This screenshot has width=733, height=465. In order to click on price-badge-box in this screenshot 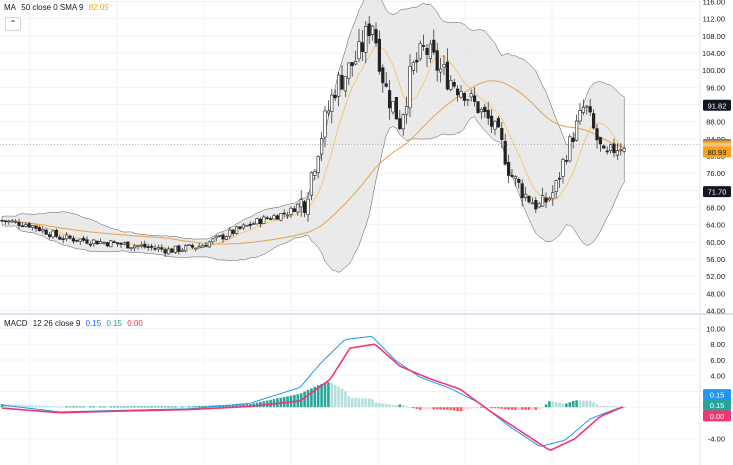, I will do `click(717, 105)`.